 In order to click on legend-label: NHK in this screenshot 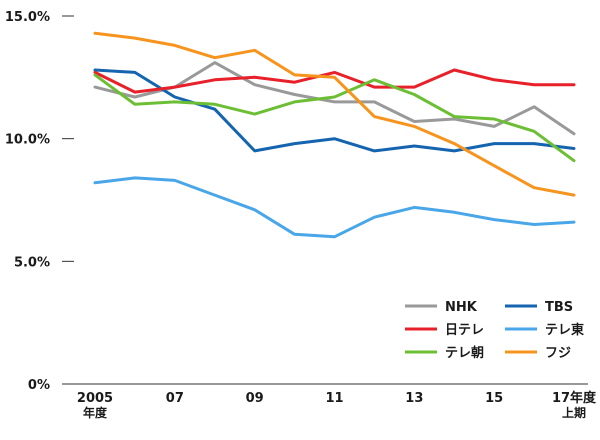, I will do `click(461, 307)`.